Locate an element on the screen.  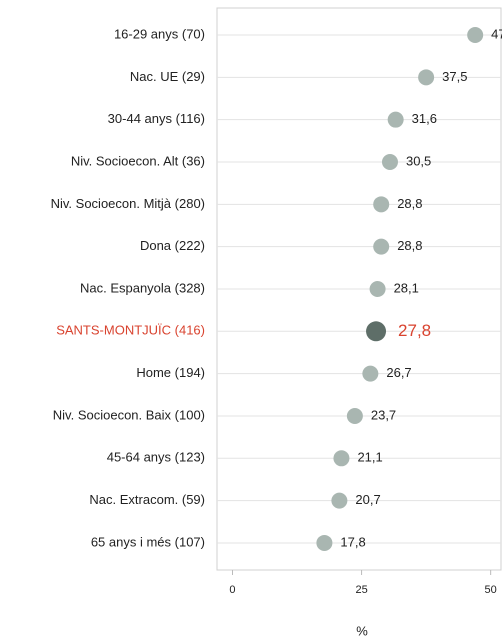
value-label: 21,1 is located at coordinates (369, 457).